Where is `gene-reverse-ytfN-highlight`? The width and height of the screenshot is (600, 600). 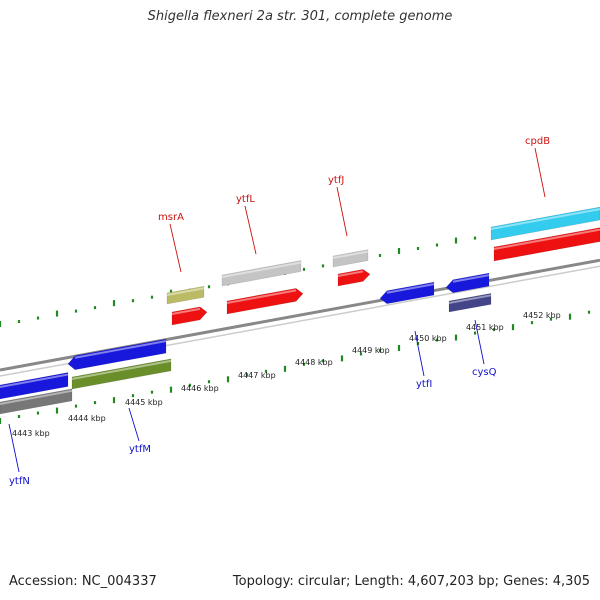 gene-reverse-ytfN-highlight is located at coordinates (36, 397).